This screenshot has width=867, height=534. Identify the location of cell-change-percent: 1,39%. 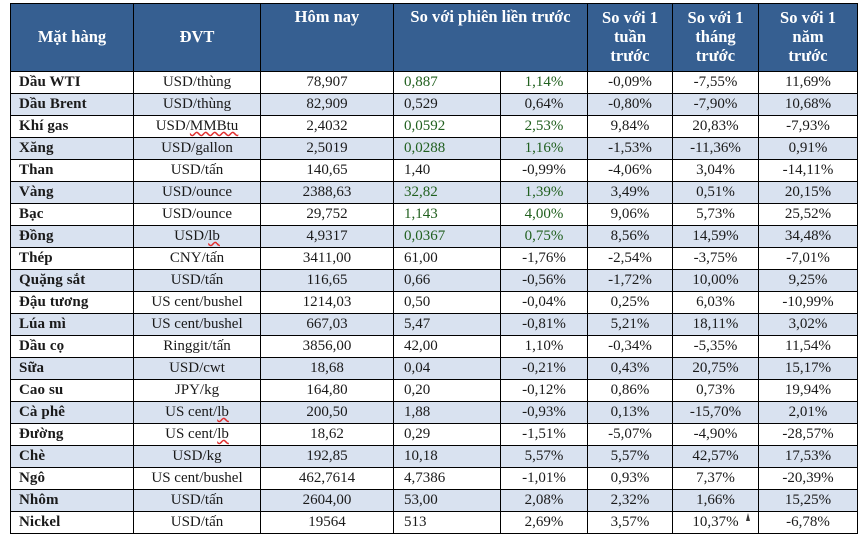
(544, 192).